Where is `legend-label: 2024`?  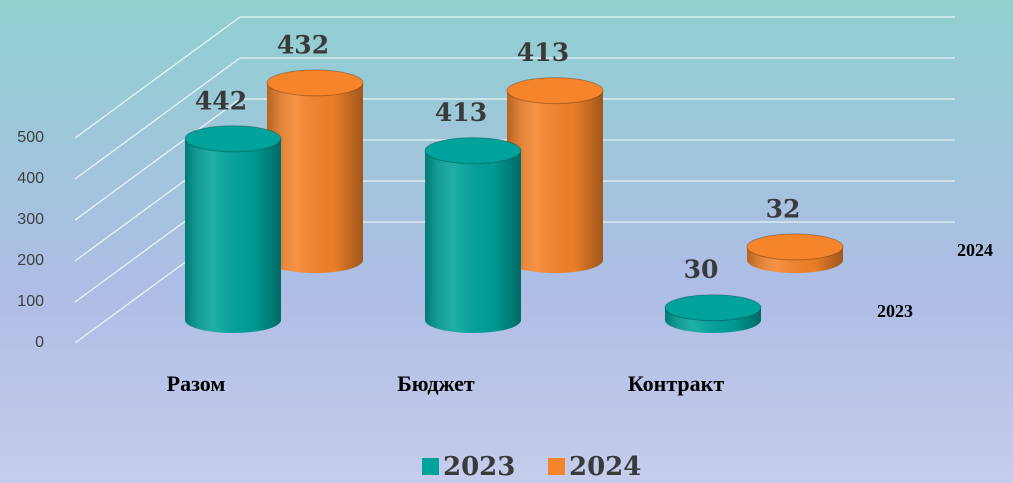 legend-label: 2024 is located at coordinates (605, 467).